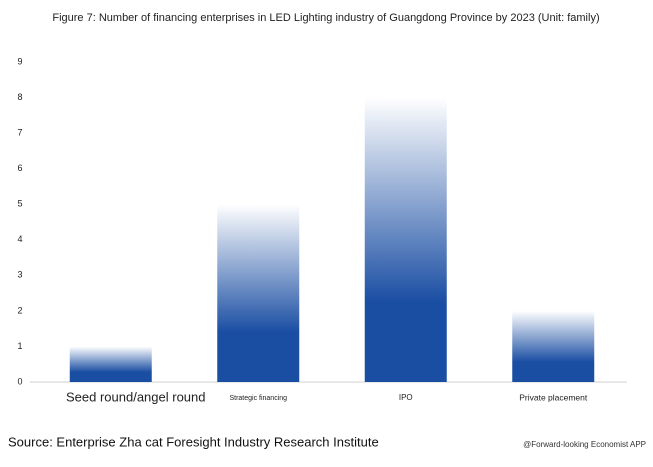 The image size is (653, 467). I want to click on y-tick-label: 5, so click(19, 204).